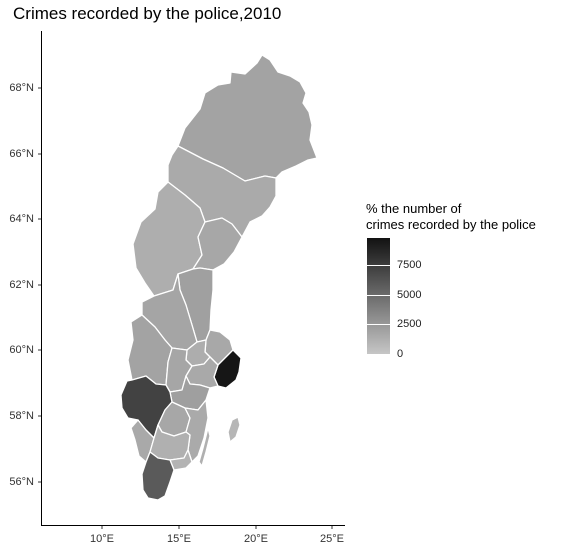 Image resolution: width=575 pixels, height=551 pixels. I want to click on y-tick-label: 62°N, so click(21, 285).